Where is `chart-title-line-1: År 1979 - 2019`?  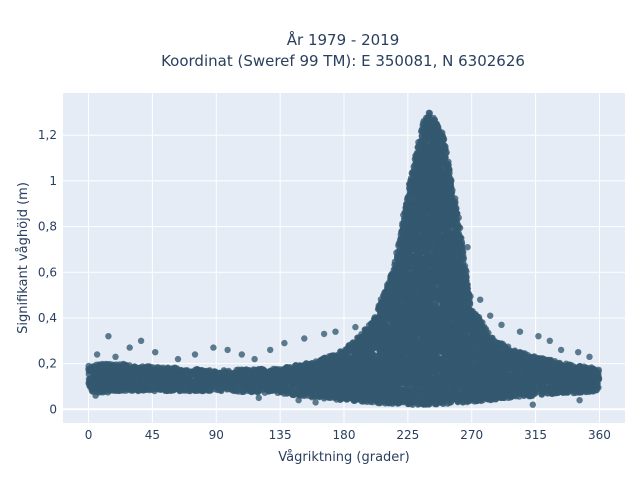
chart-title-line-1: År 1979 - 2019 is located at coordinates (343, 39).